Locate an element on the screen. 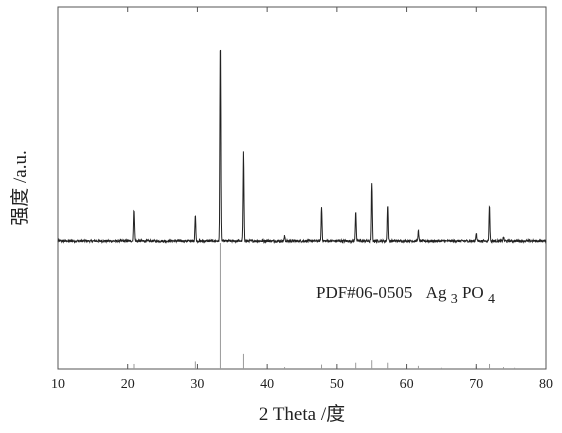  x-tick-label-10: 10 is located at coordinates (58, 384).